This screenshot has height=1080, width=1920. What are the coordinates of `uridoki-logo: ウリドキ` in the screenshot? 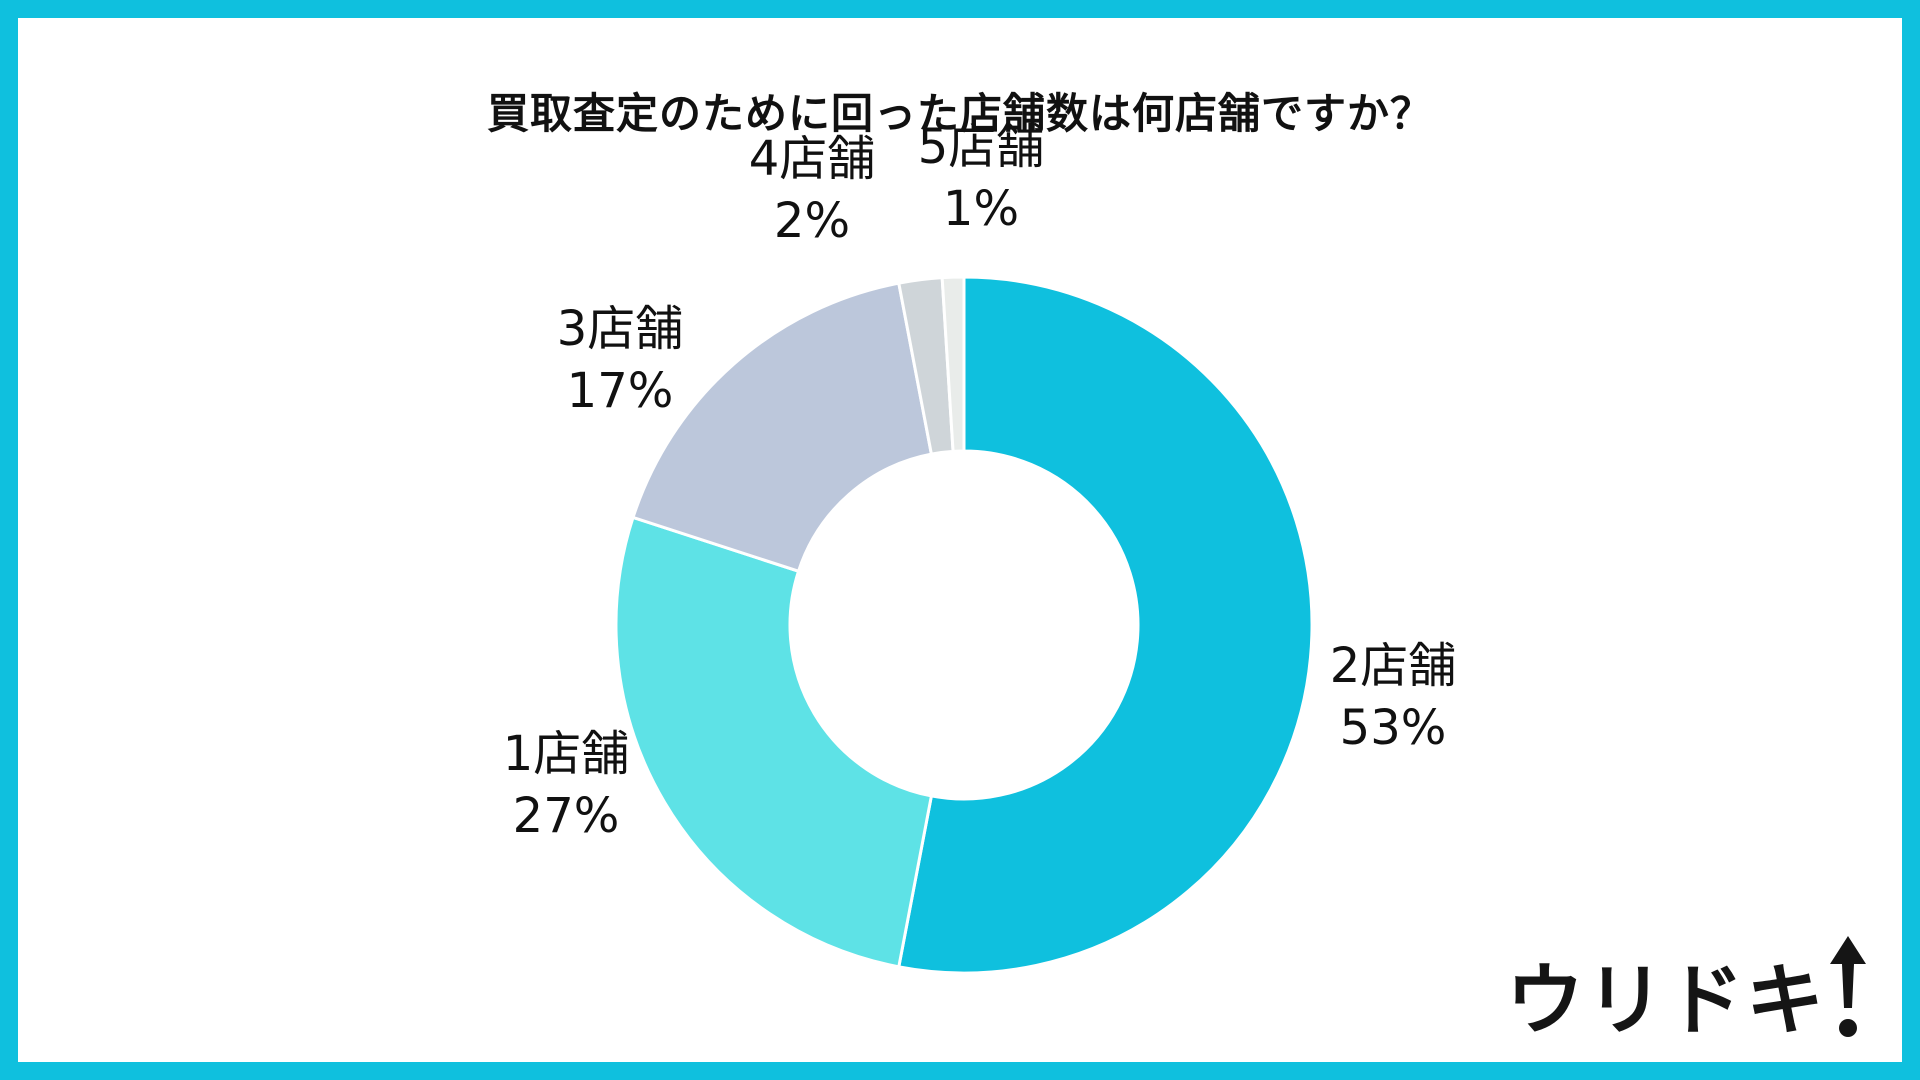 It's located at (1687, 988).